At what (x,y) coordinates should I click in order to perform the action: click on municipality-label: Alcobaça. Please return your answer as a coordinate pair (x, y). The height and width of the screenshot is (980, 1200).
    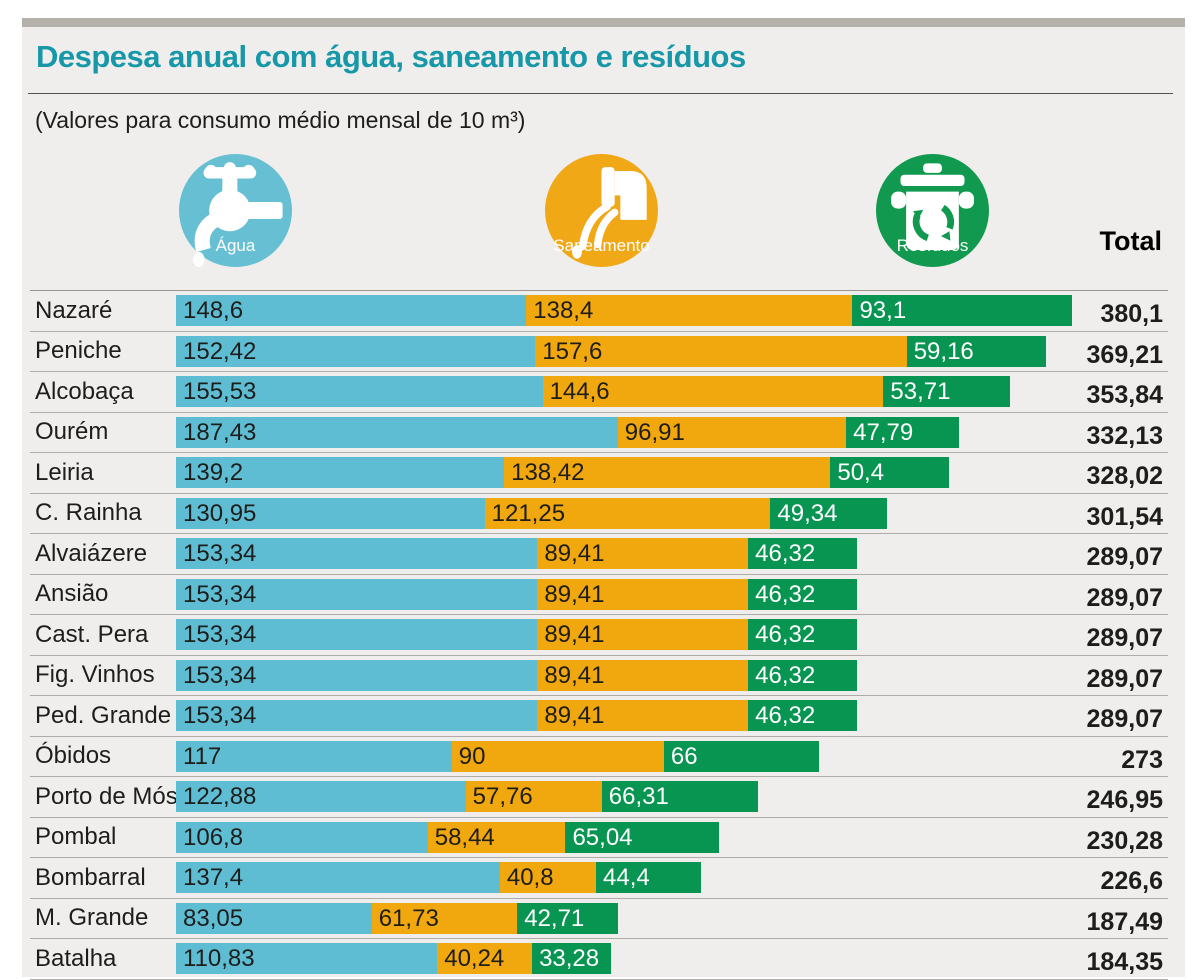
    Looking at the image, I should click on (84, 391).